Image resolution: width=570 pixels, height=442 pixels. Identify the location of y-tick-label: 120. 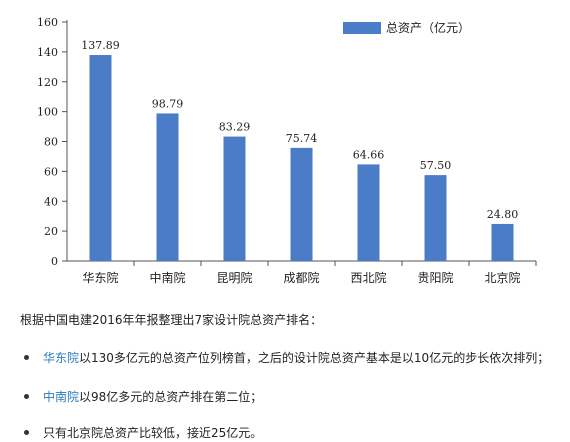
(47, 82).